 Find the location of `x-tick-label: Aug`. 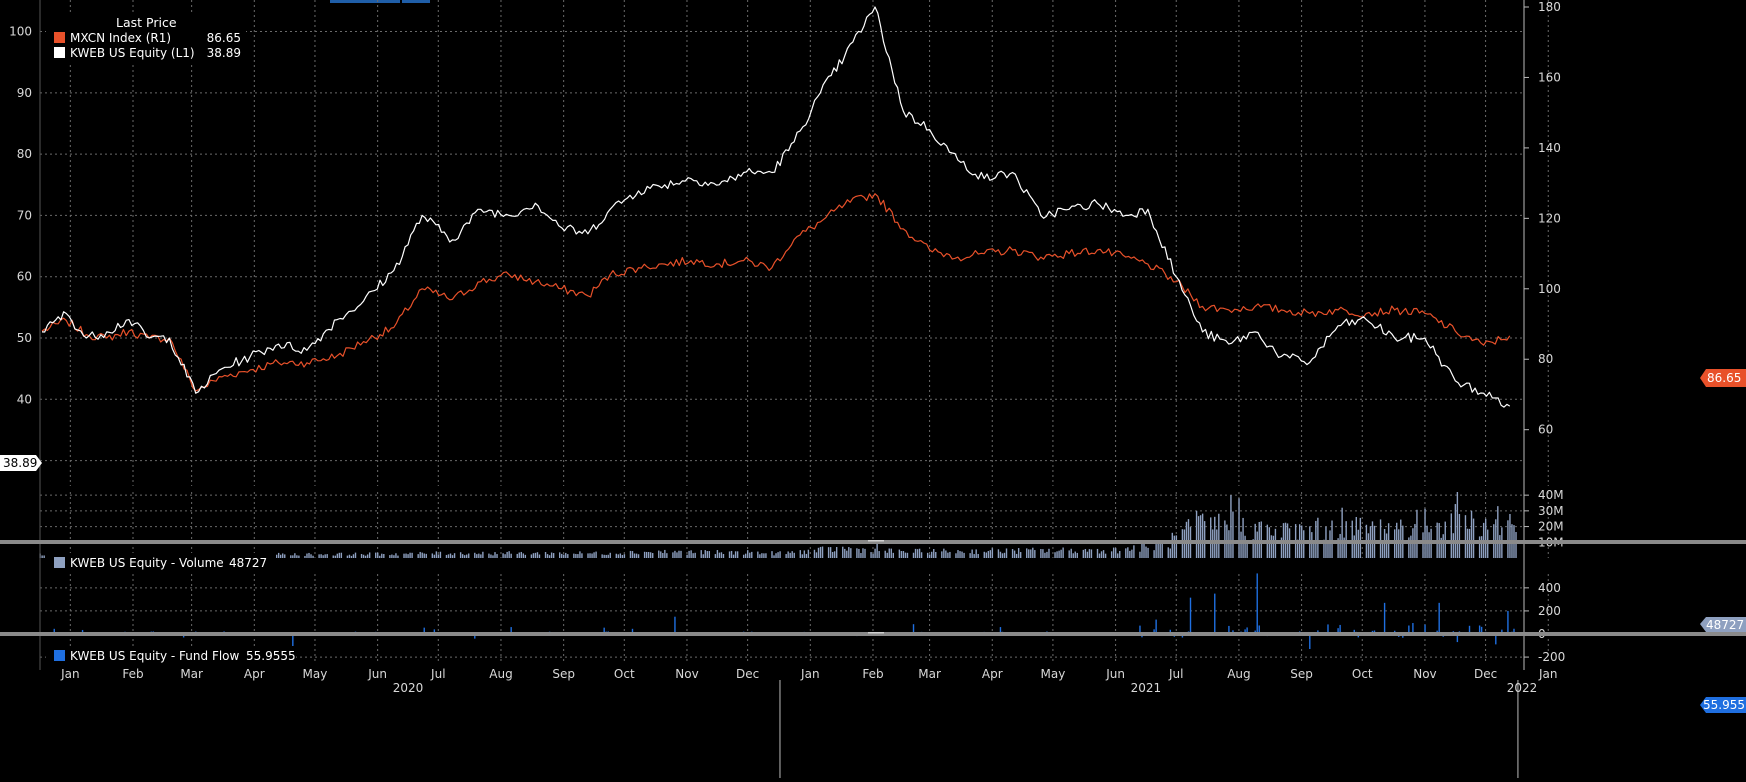

x-tick-label: Aug is located at coordinates (1238, 674).